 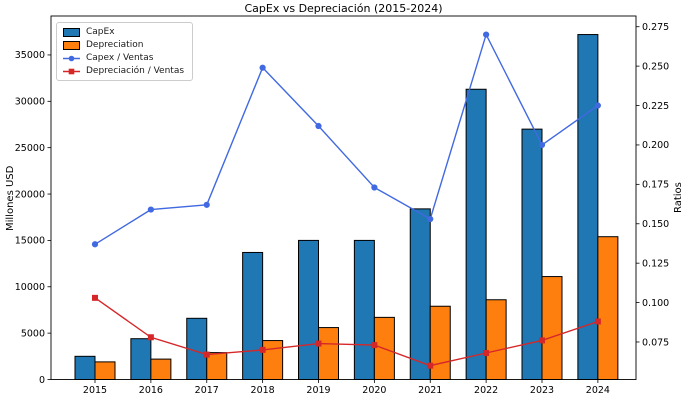 What do you see at coordinates (120, 58) in the screenshot?
I see `legend-label: Capex / Ventas` at bounding box center [120, 58].